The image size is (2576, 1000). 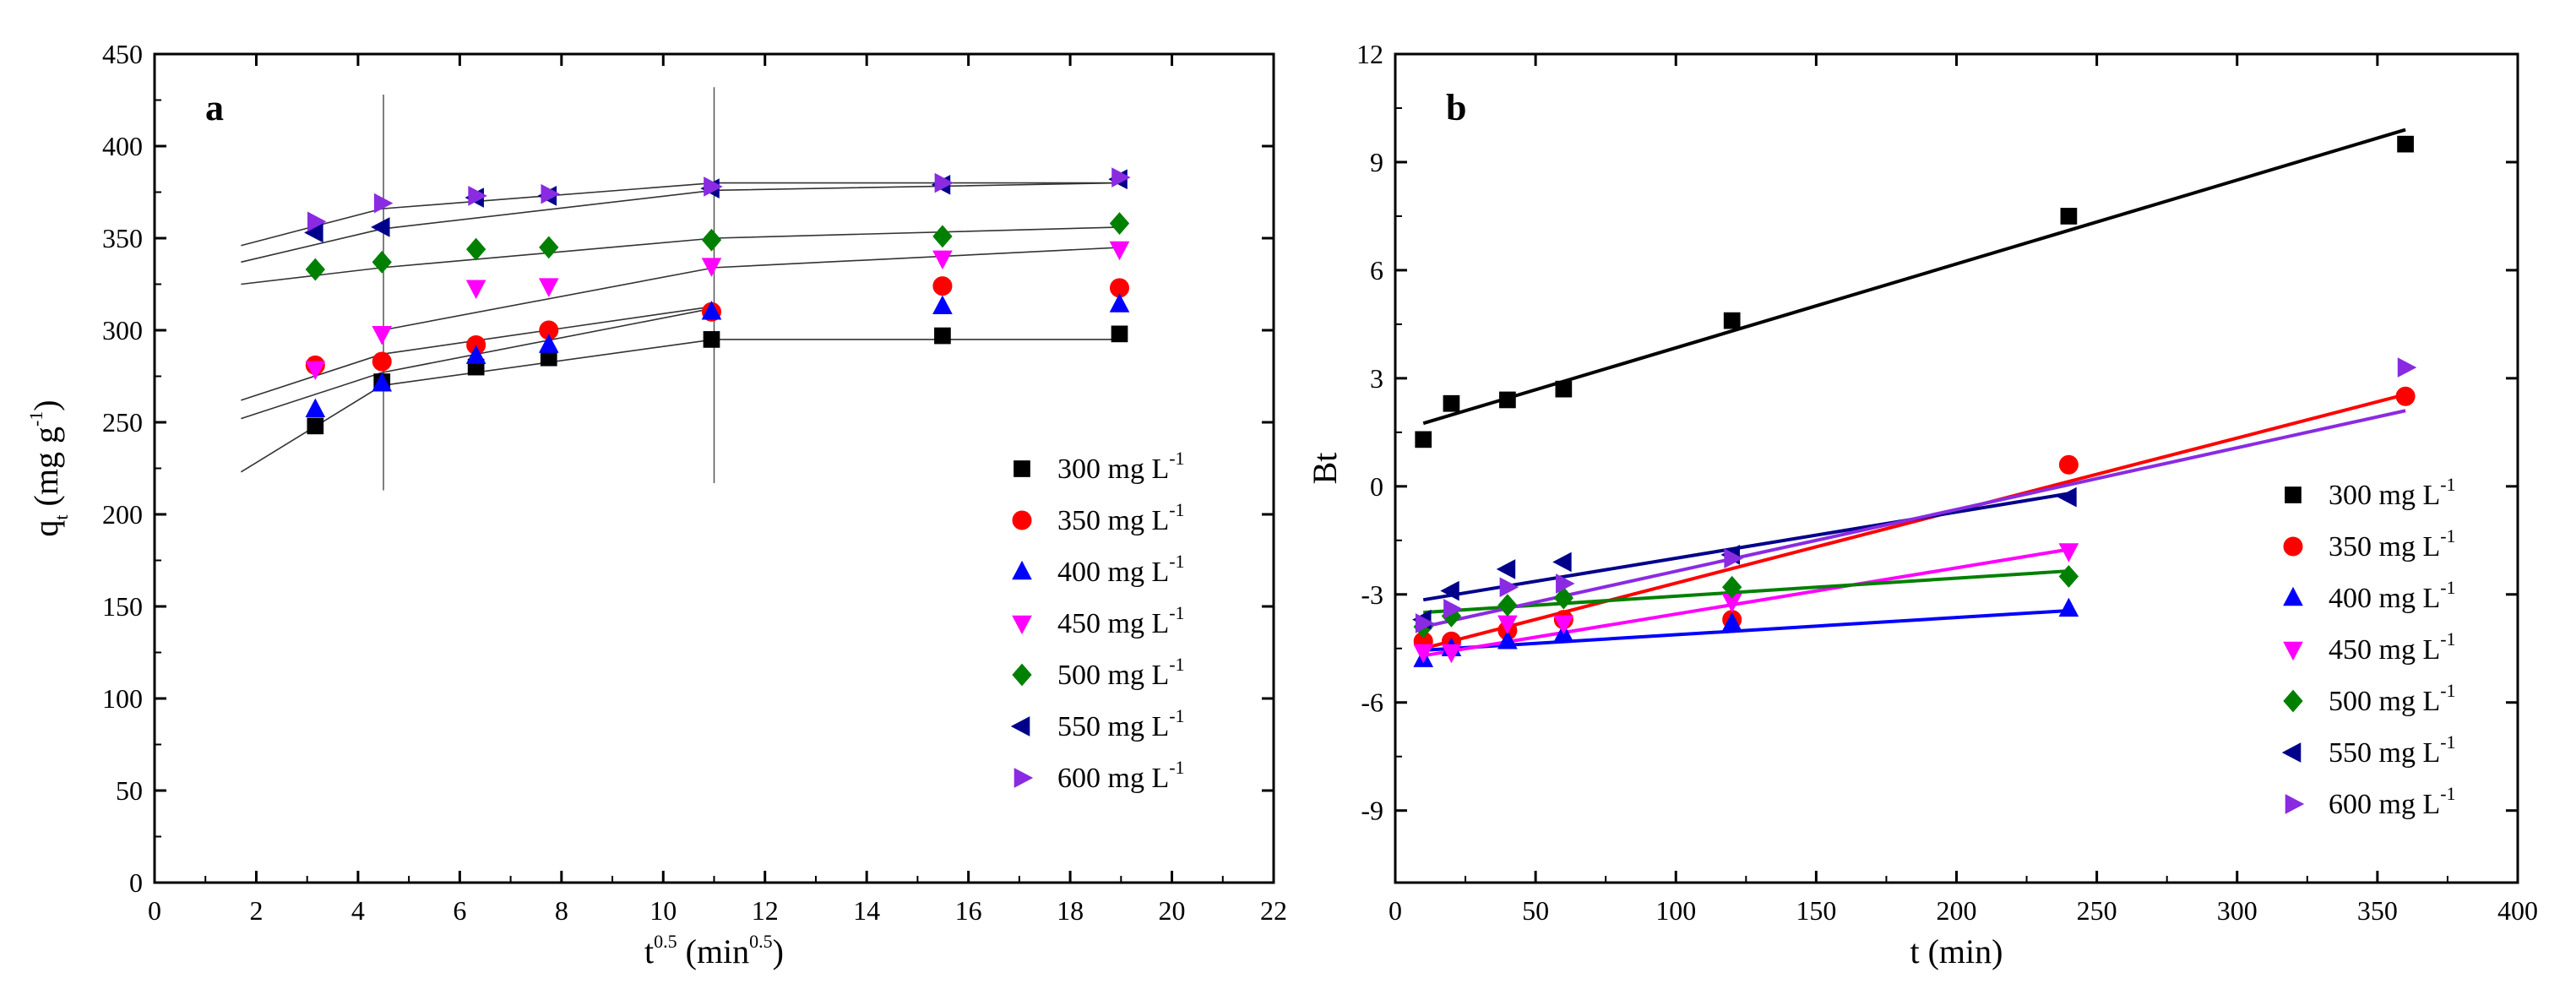 What do you see at coordinates (1273, 910) in the screenshot?
I see `x-tick-label-a: 22` at bounding box center [1273, 910].